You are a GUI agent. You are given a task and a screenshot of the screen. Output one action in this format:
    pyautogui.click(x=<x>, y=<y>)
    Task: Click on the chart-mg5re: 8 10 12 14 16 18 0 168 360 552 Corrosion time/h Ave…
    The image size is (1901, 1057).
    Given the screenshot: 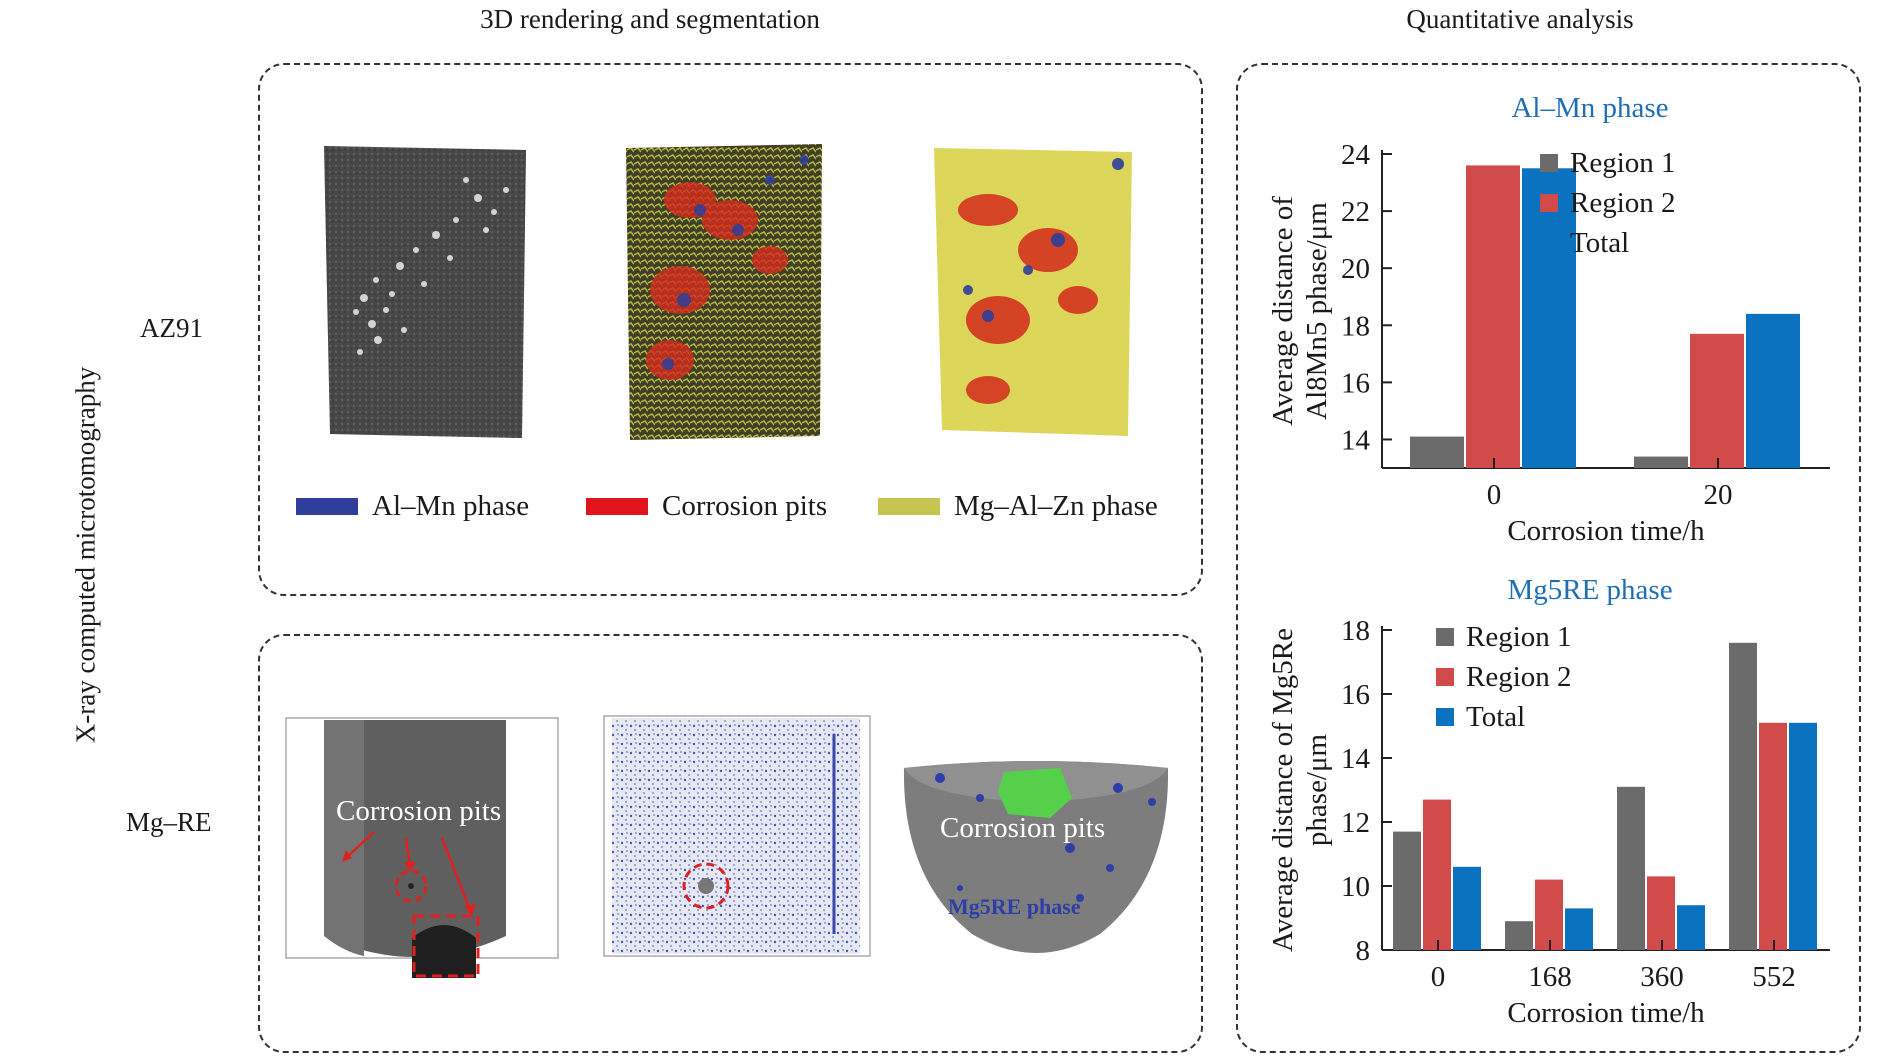 What is the action you would take?
    pyautogui.click(x=1548, y=822)
    